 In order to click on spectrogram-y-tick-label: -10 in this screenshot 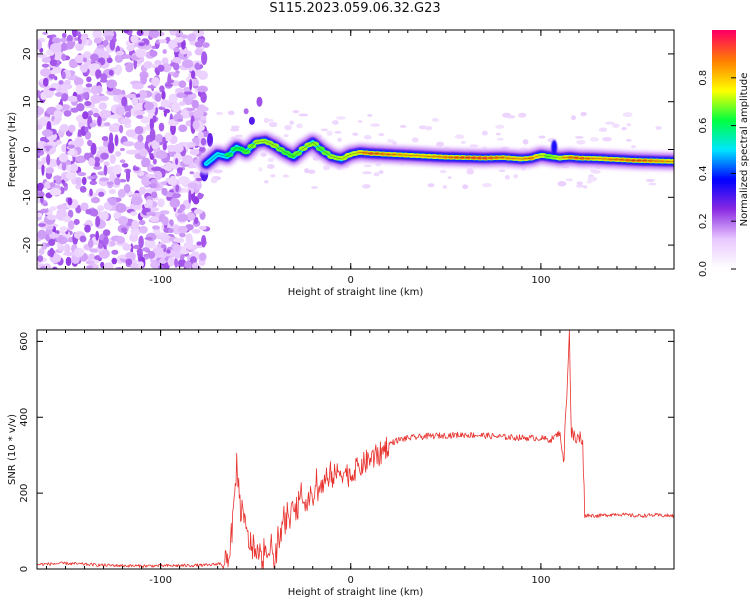, I will do `click(27, 197)`.